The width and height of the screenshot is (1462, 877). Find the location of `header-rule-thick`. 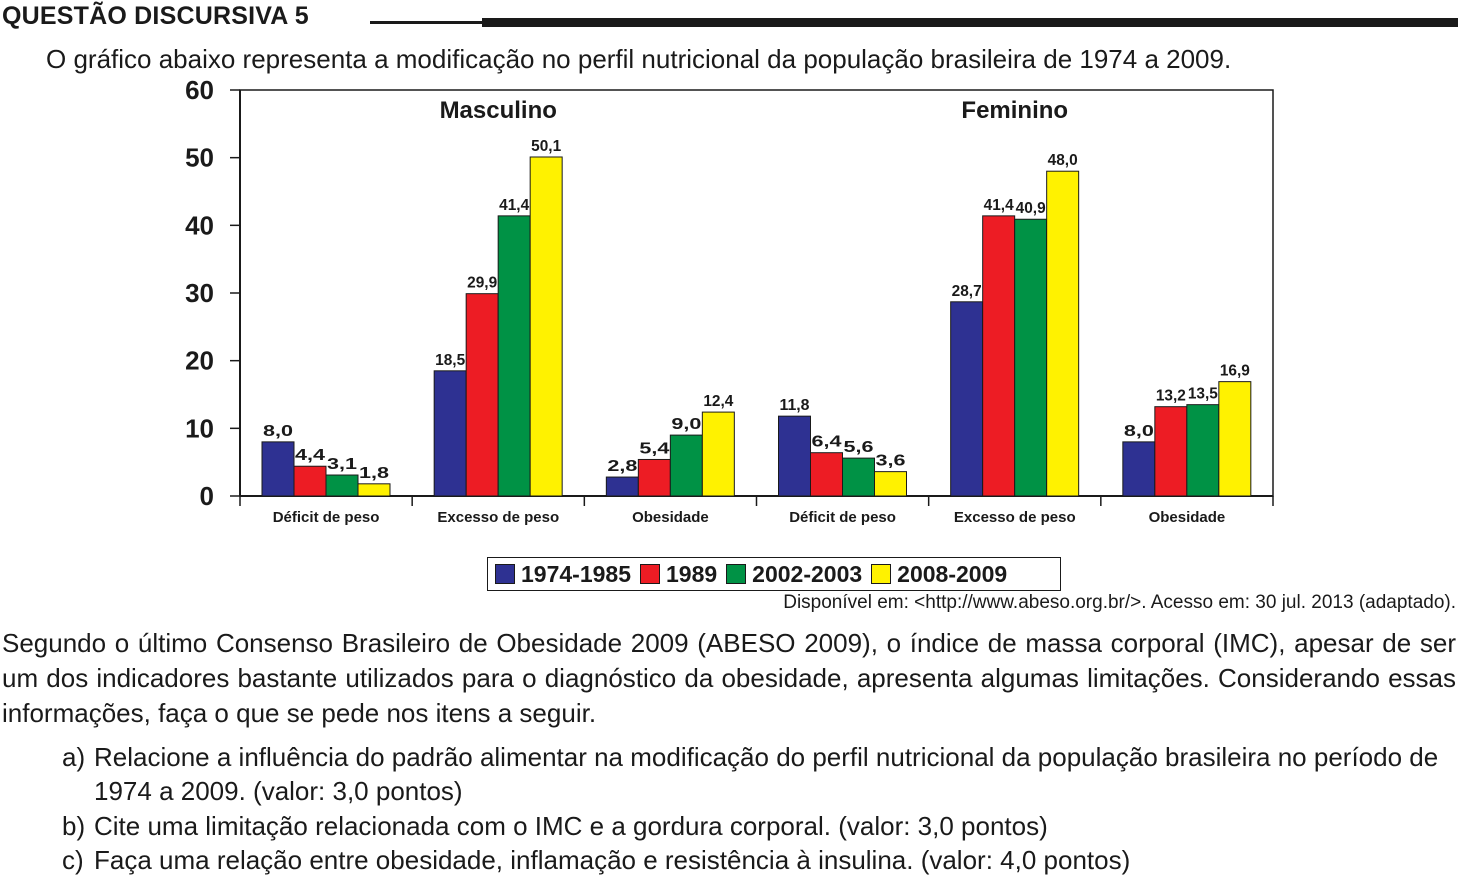

header-rule-thick is located at coordinates (970, 22).